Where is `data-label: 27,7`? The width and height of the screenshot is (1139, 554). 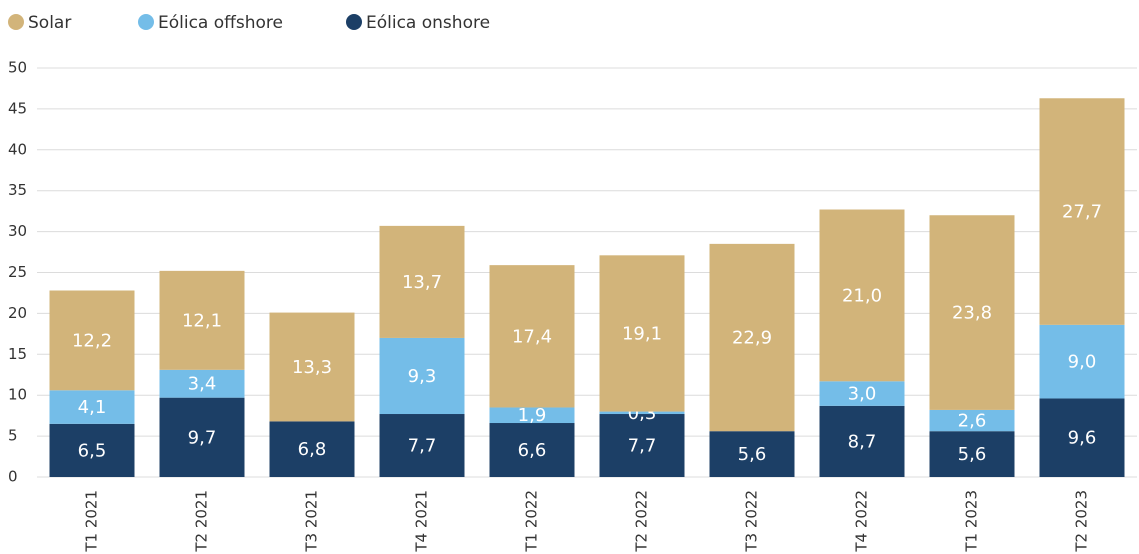
data-label: 27,7 is located at coordinates (1082, 212).